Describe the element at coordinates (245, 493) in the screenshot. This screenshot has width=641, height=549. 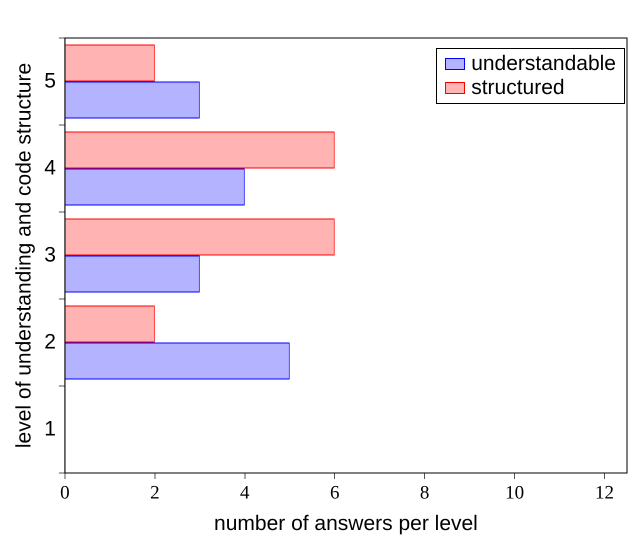
I see `x-tick-label: 4` at that location.